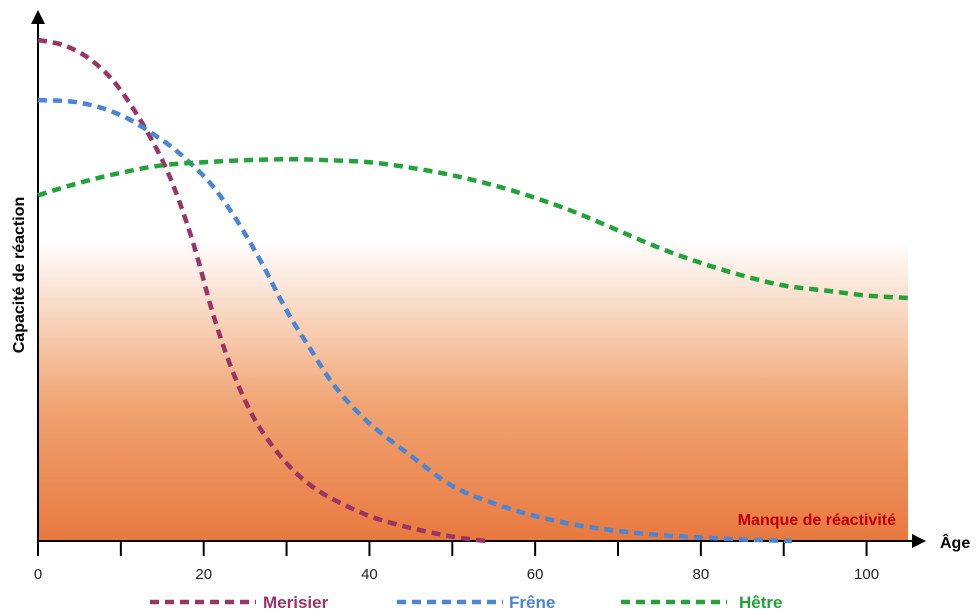 This screenshot has width=979, height=612. I want to click on x-tick-label-40: 40, so click(369, 574).